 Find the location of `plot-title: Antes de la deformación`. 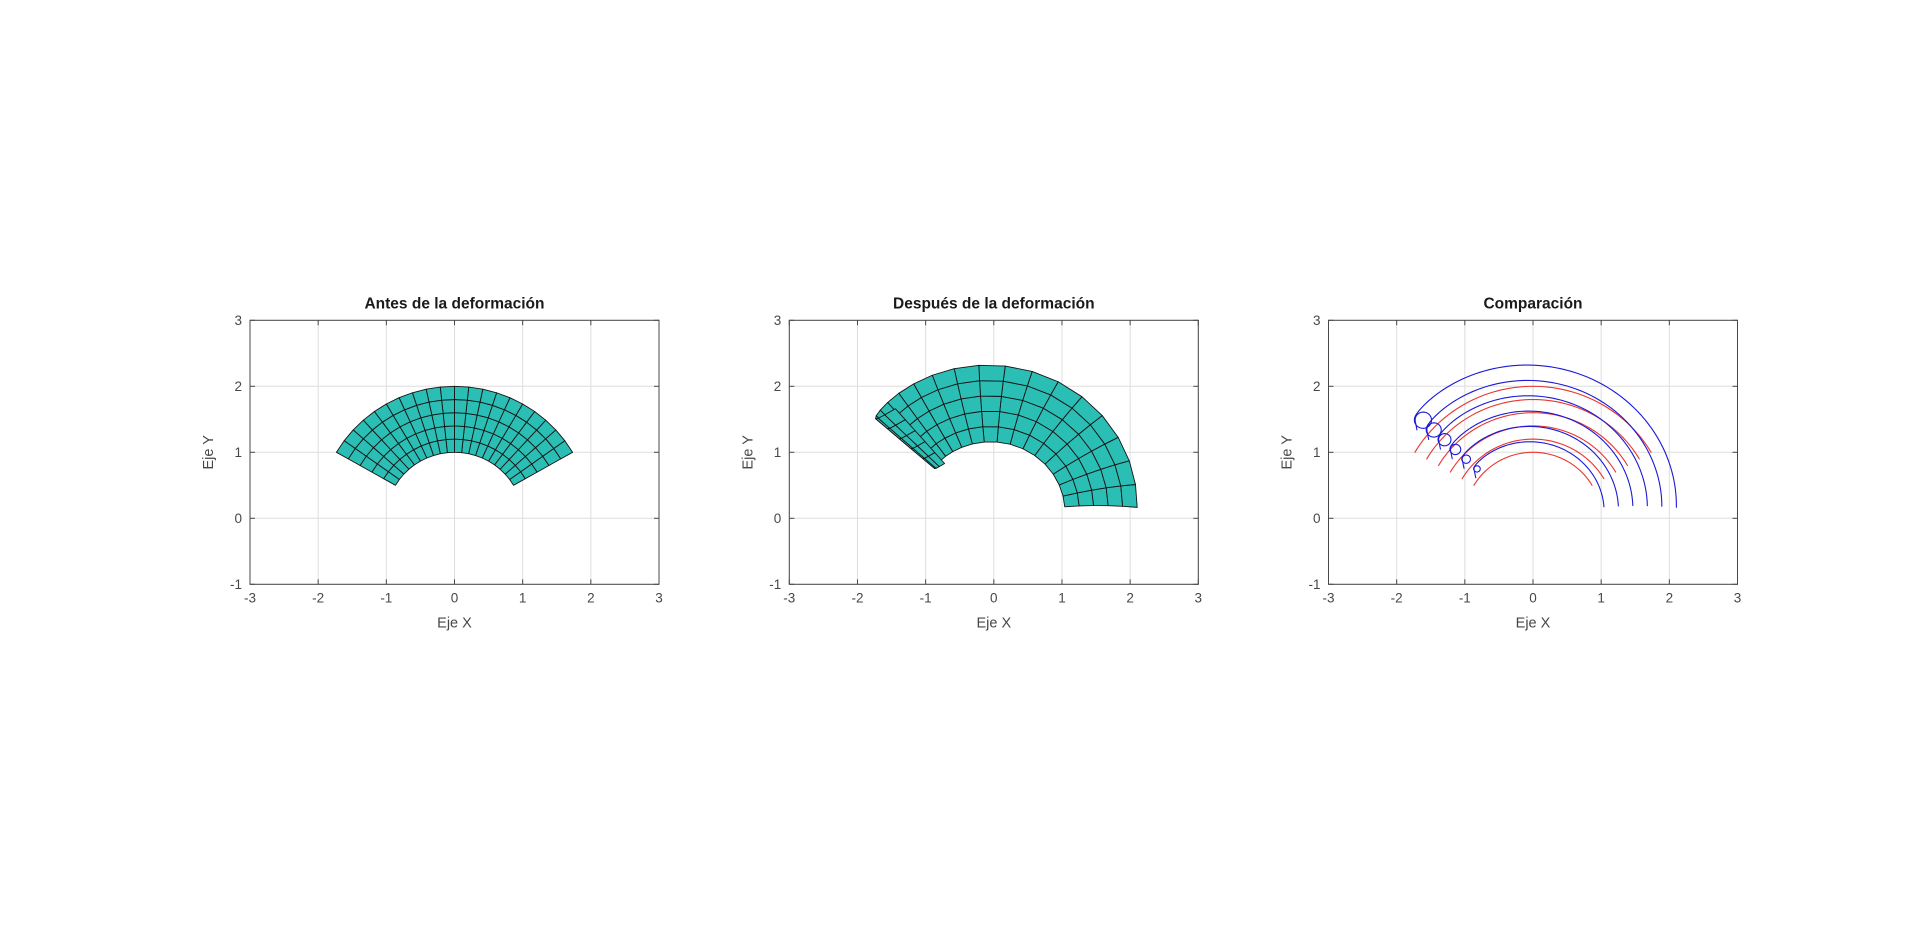

plot-title: Antes de la deformación is located at coordinates (454, 303).